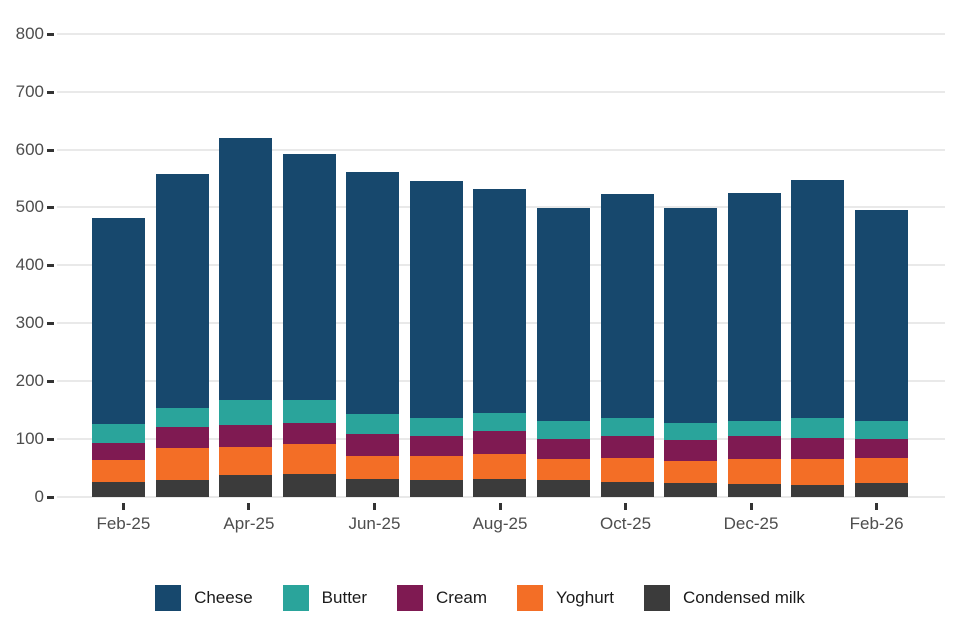  What do you see at coordinates (123, 523) in the screenshot?
I see `x-tick-label-feb-25: Feb-25` at bounding box center [123, 523].